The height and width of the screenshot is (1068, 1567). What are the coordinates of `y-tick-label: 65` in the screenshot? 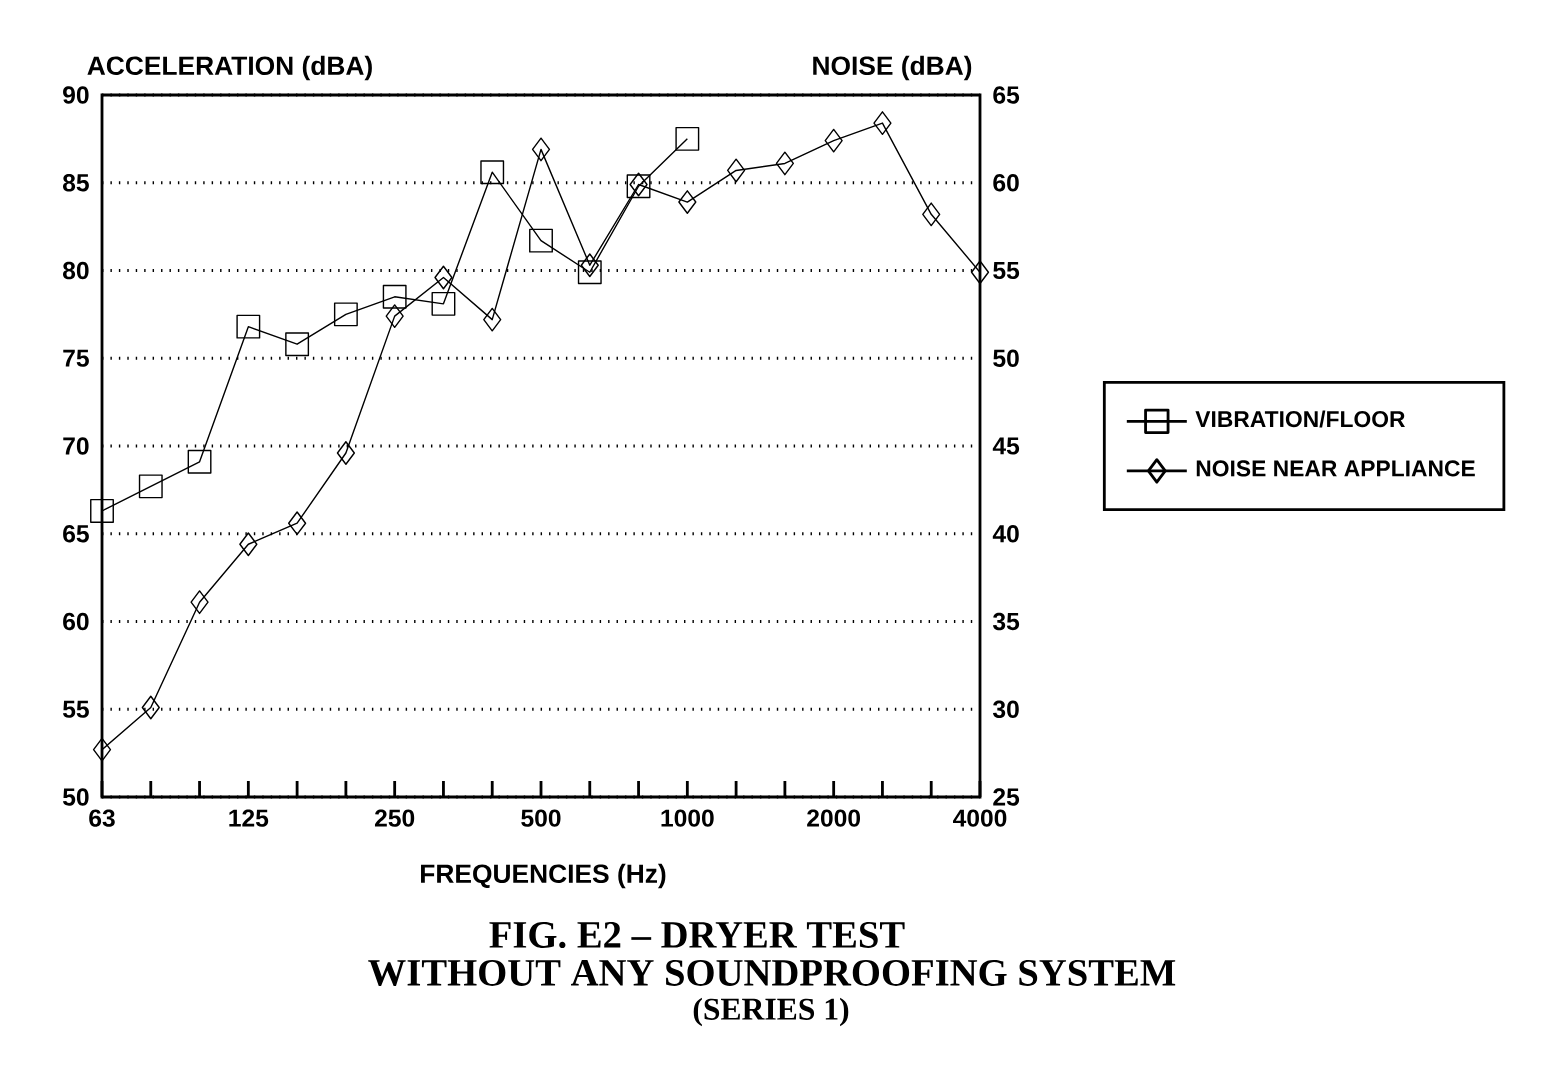 It's located at (76, 534).